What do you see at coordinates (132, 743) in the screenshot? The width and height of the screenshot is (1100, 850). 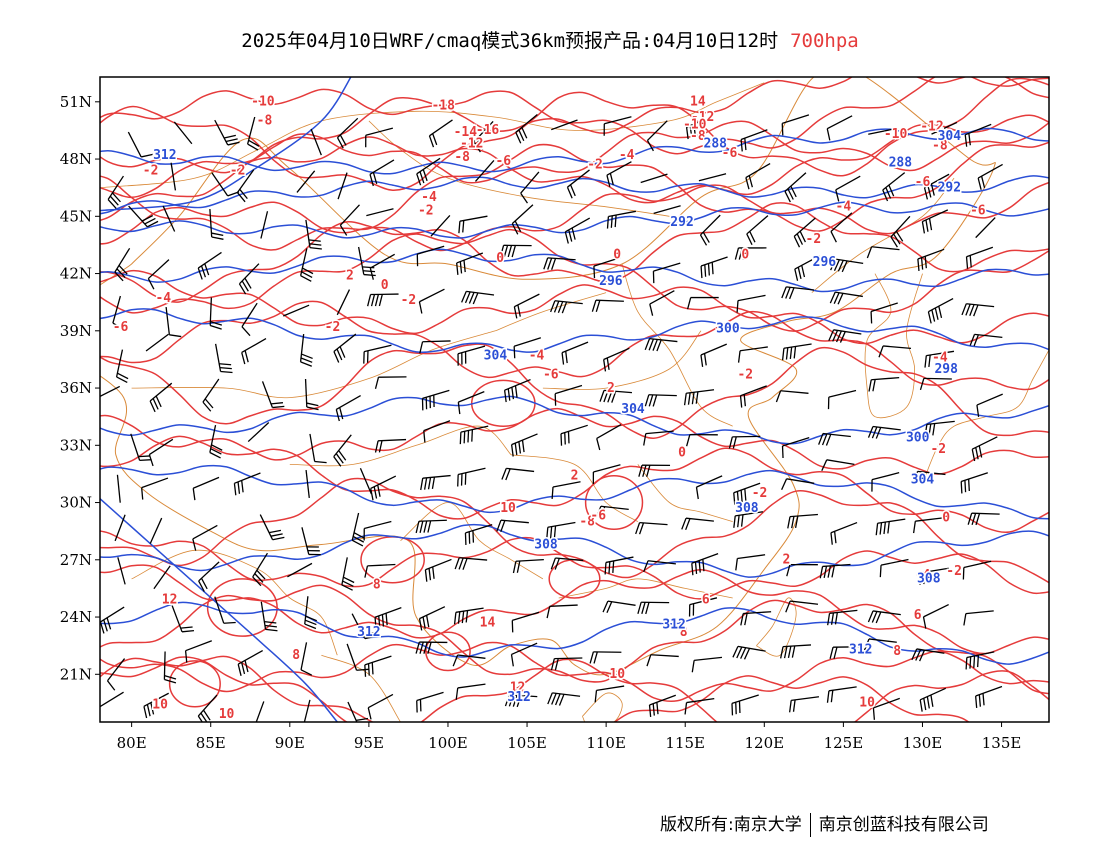 I see `lon-tick-label: 80E` at bounding box center [132, 743].